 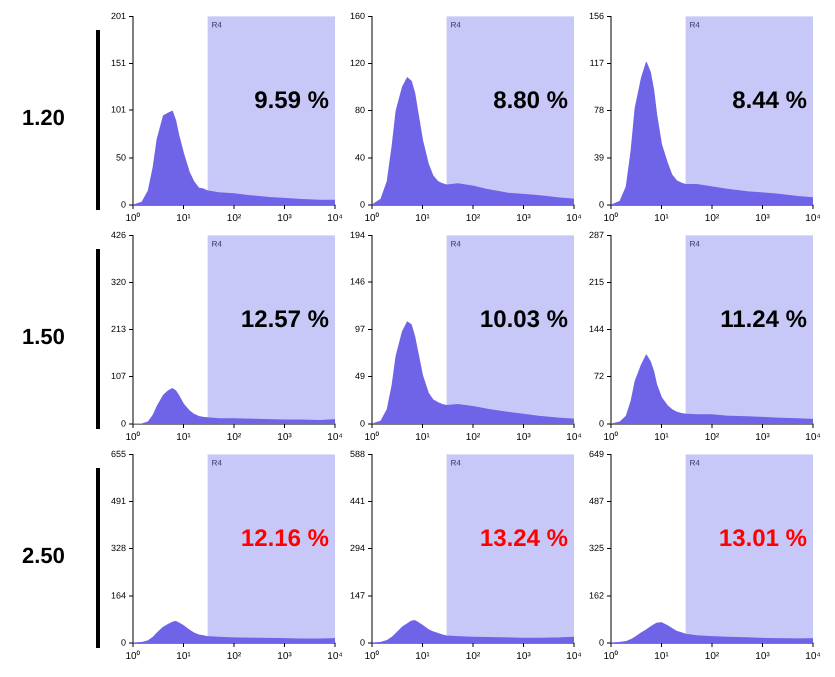 I want to click on y-tick-label: 146, so click(x=358, y=281).